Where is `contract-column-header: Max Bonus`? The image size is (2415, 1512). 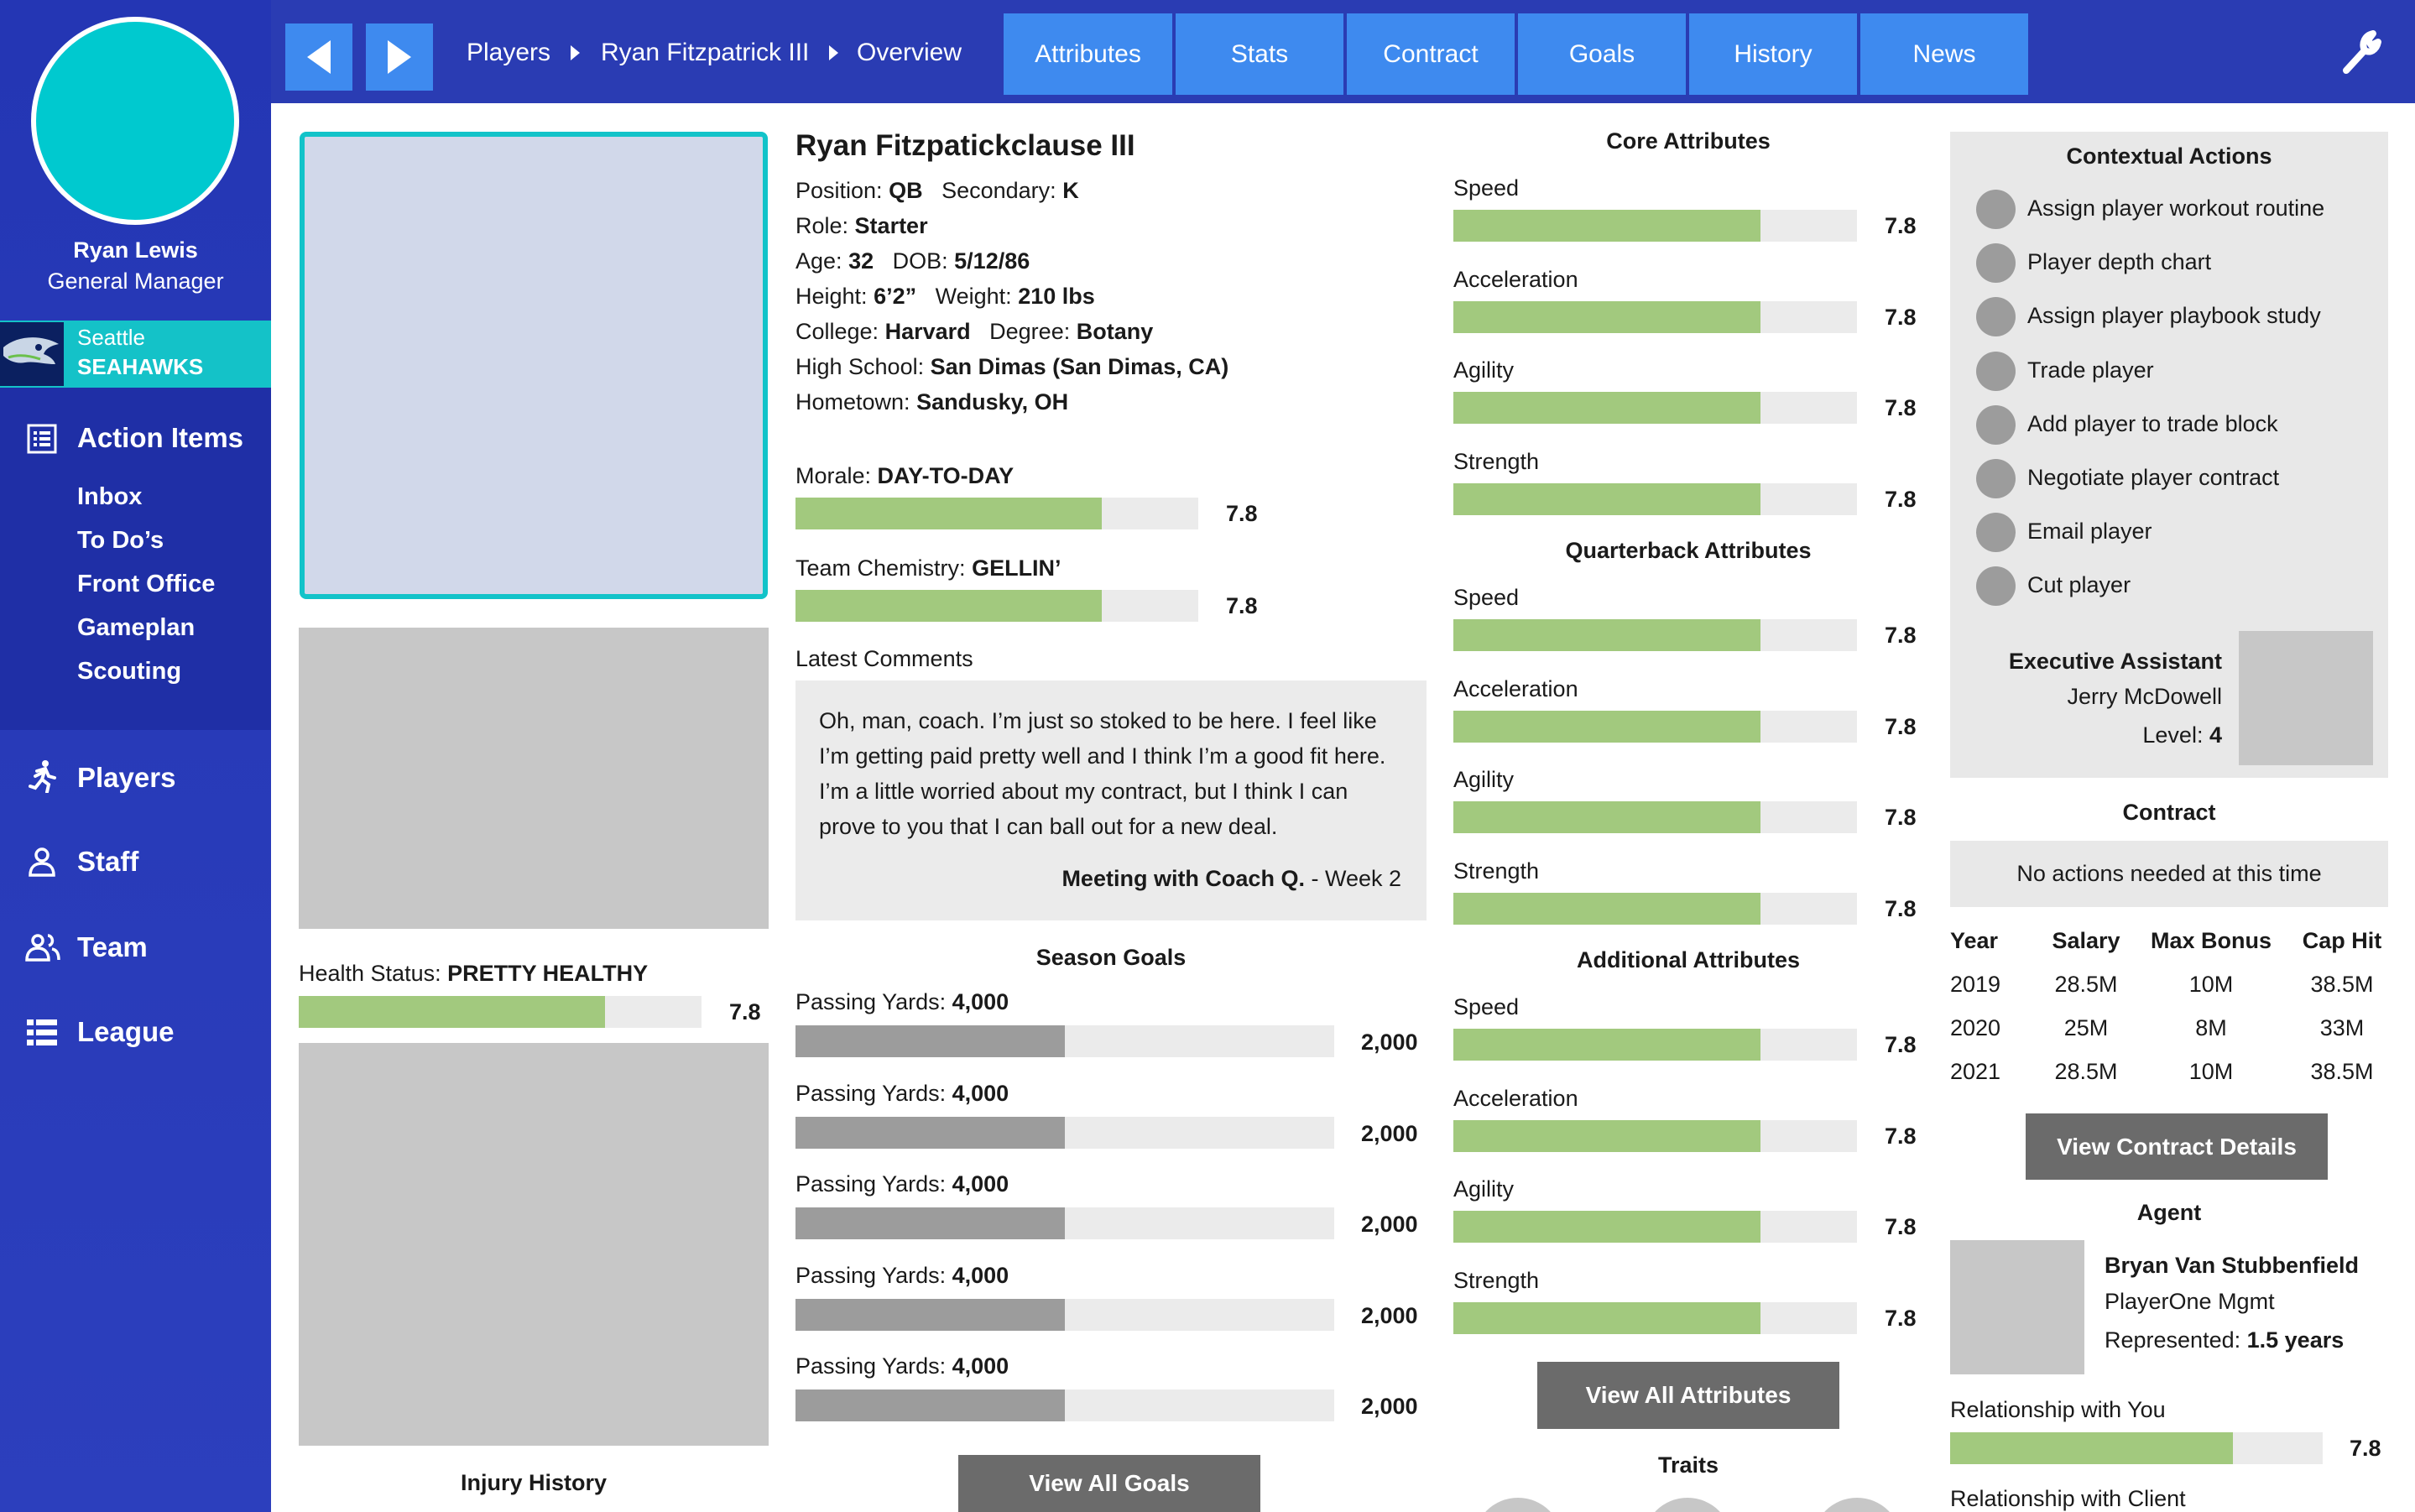 contract-column-header: Max Bonus is located at coordinates (2211, 941).